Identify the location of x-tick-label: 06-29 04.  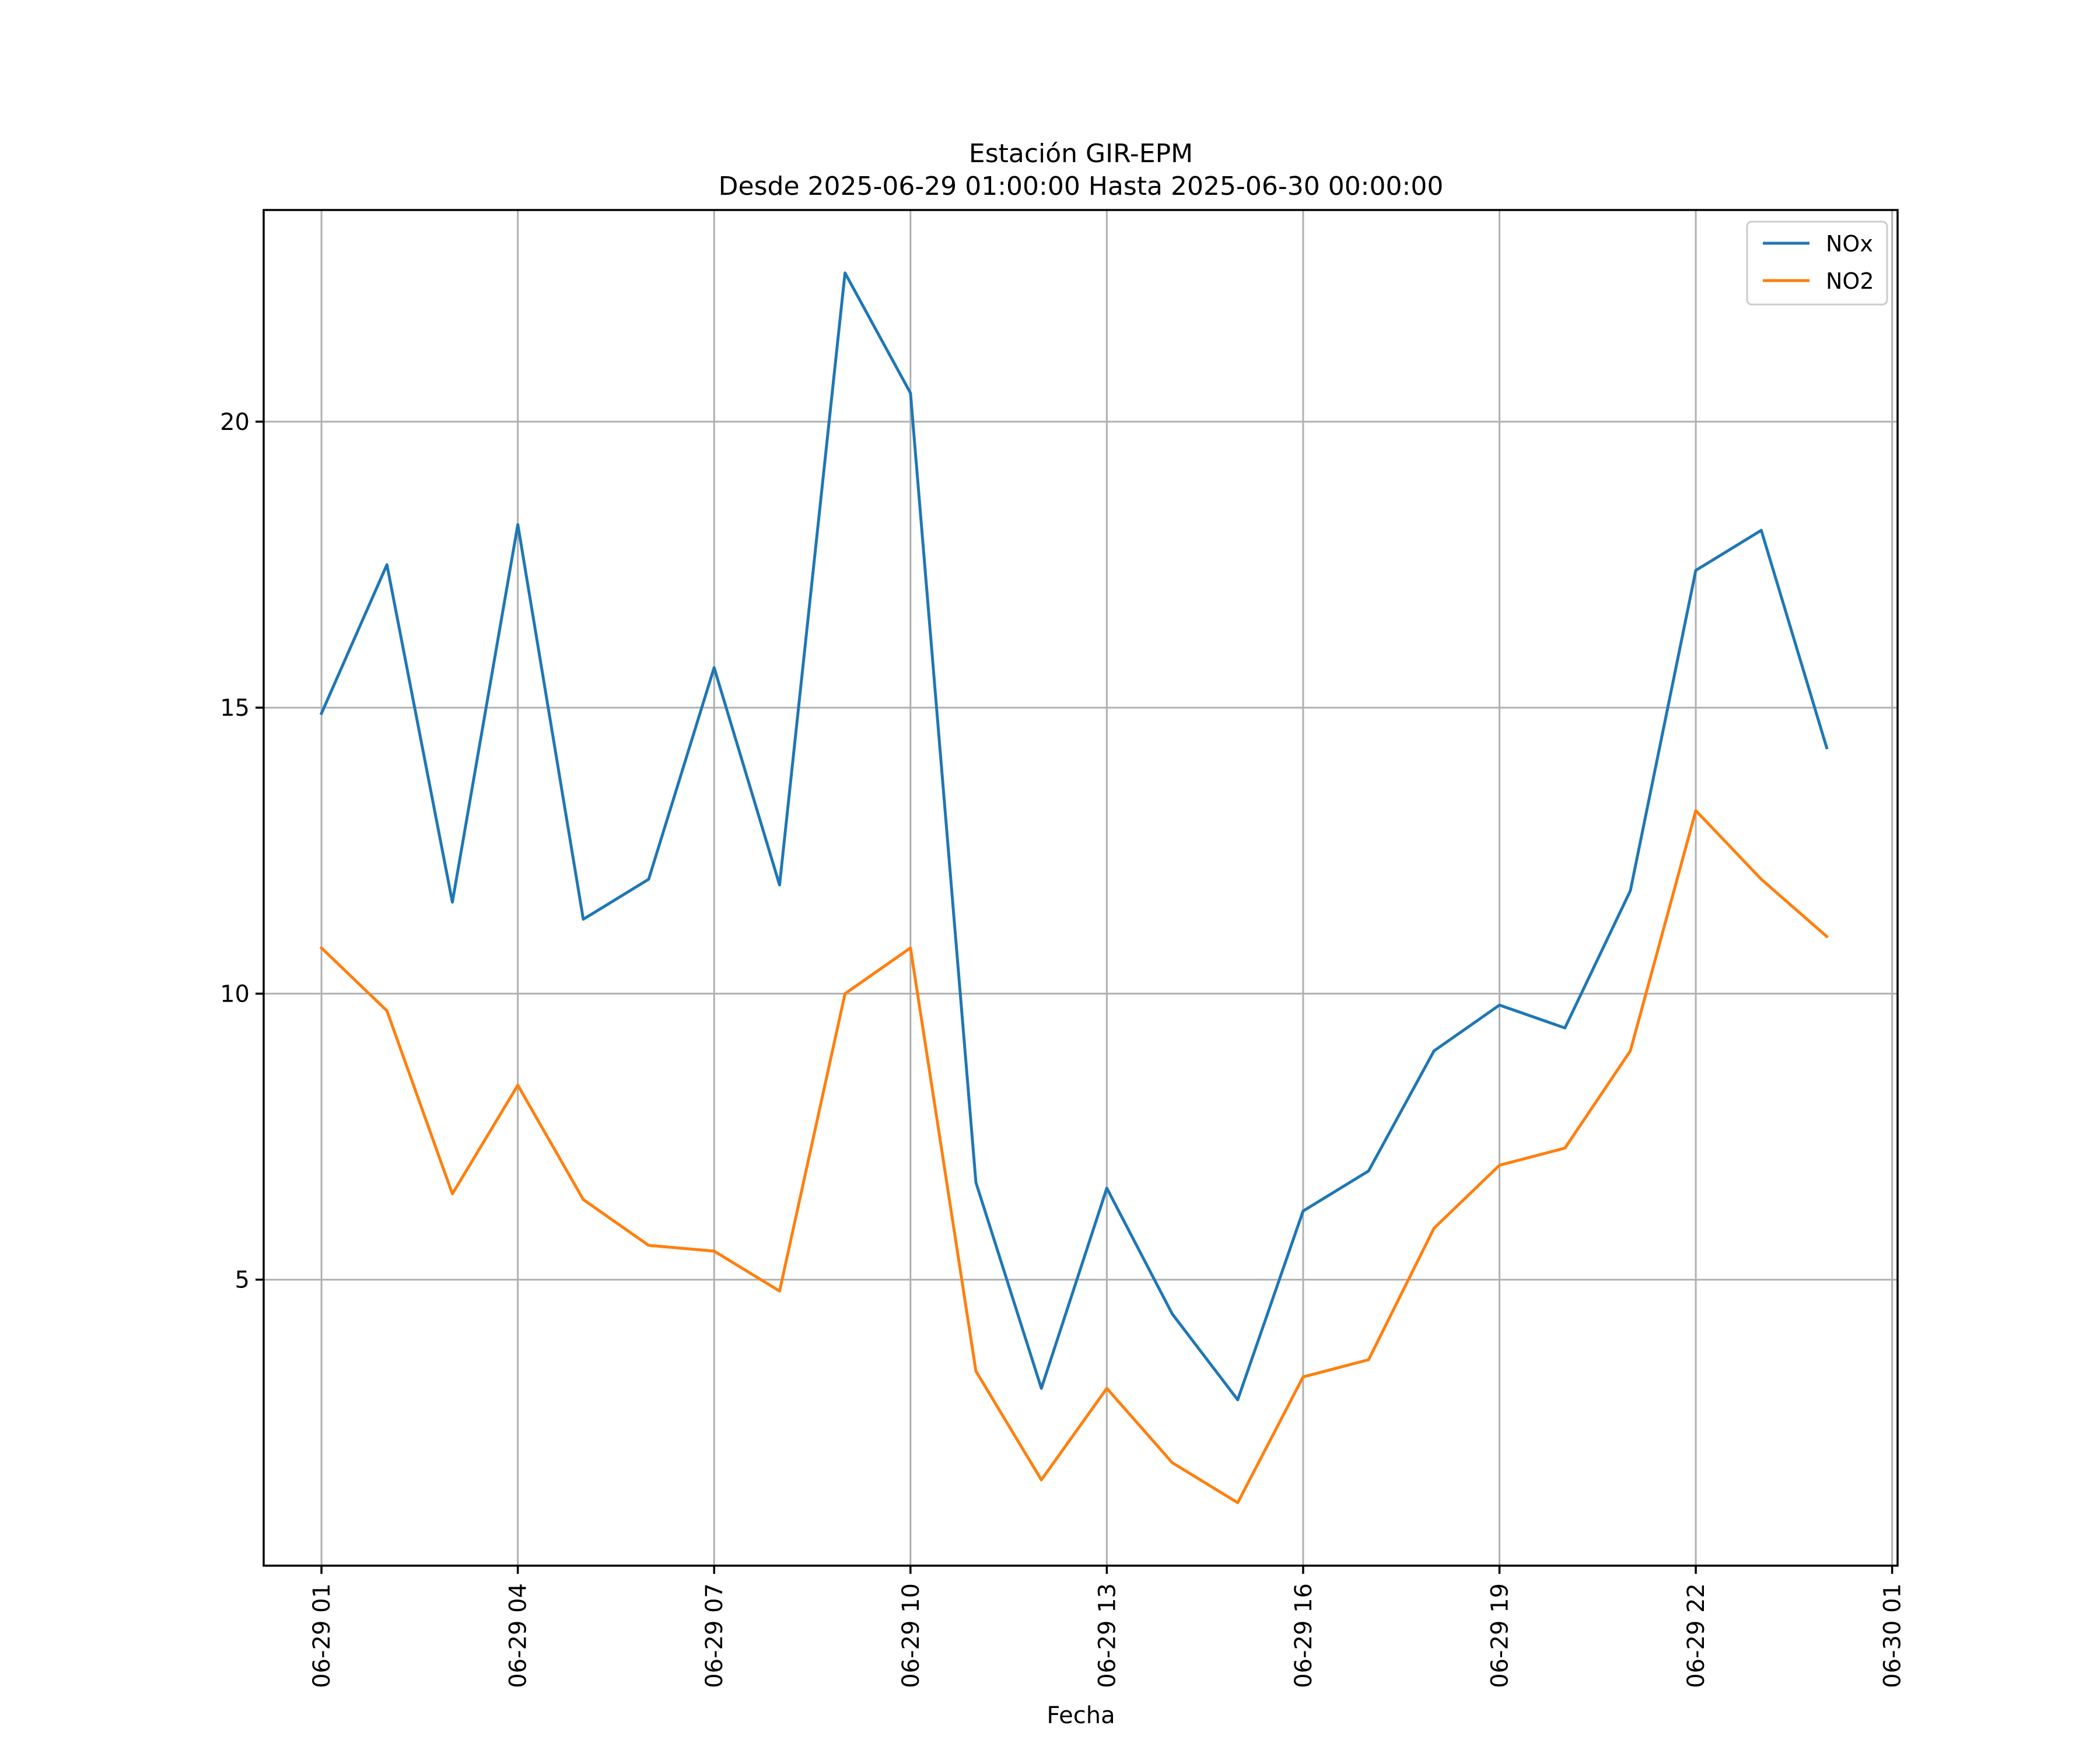
(518, 1636).